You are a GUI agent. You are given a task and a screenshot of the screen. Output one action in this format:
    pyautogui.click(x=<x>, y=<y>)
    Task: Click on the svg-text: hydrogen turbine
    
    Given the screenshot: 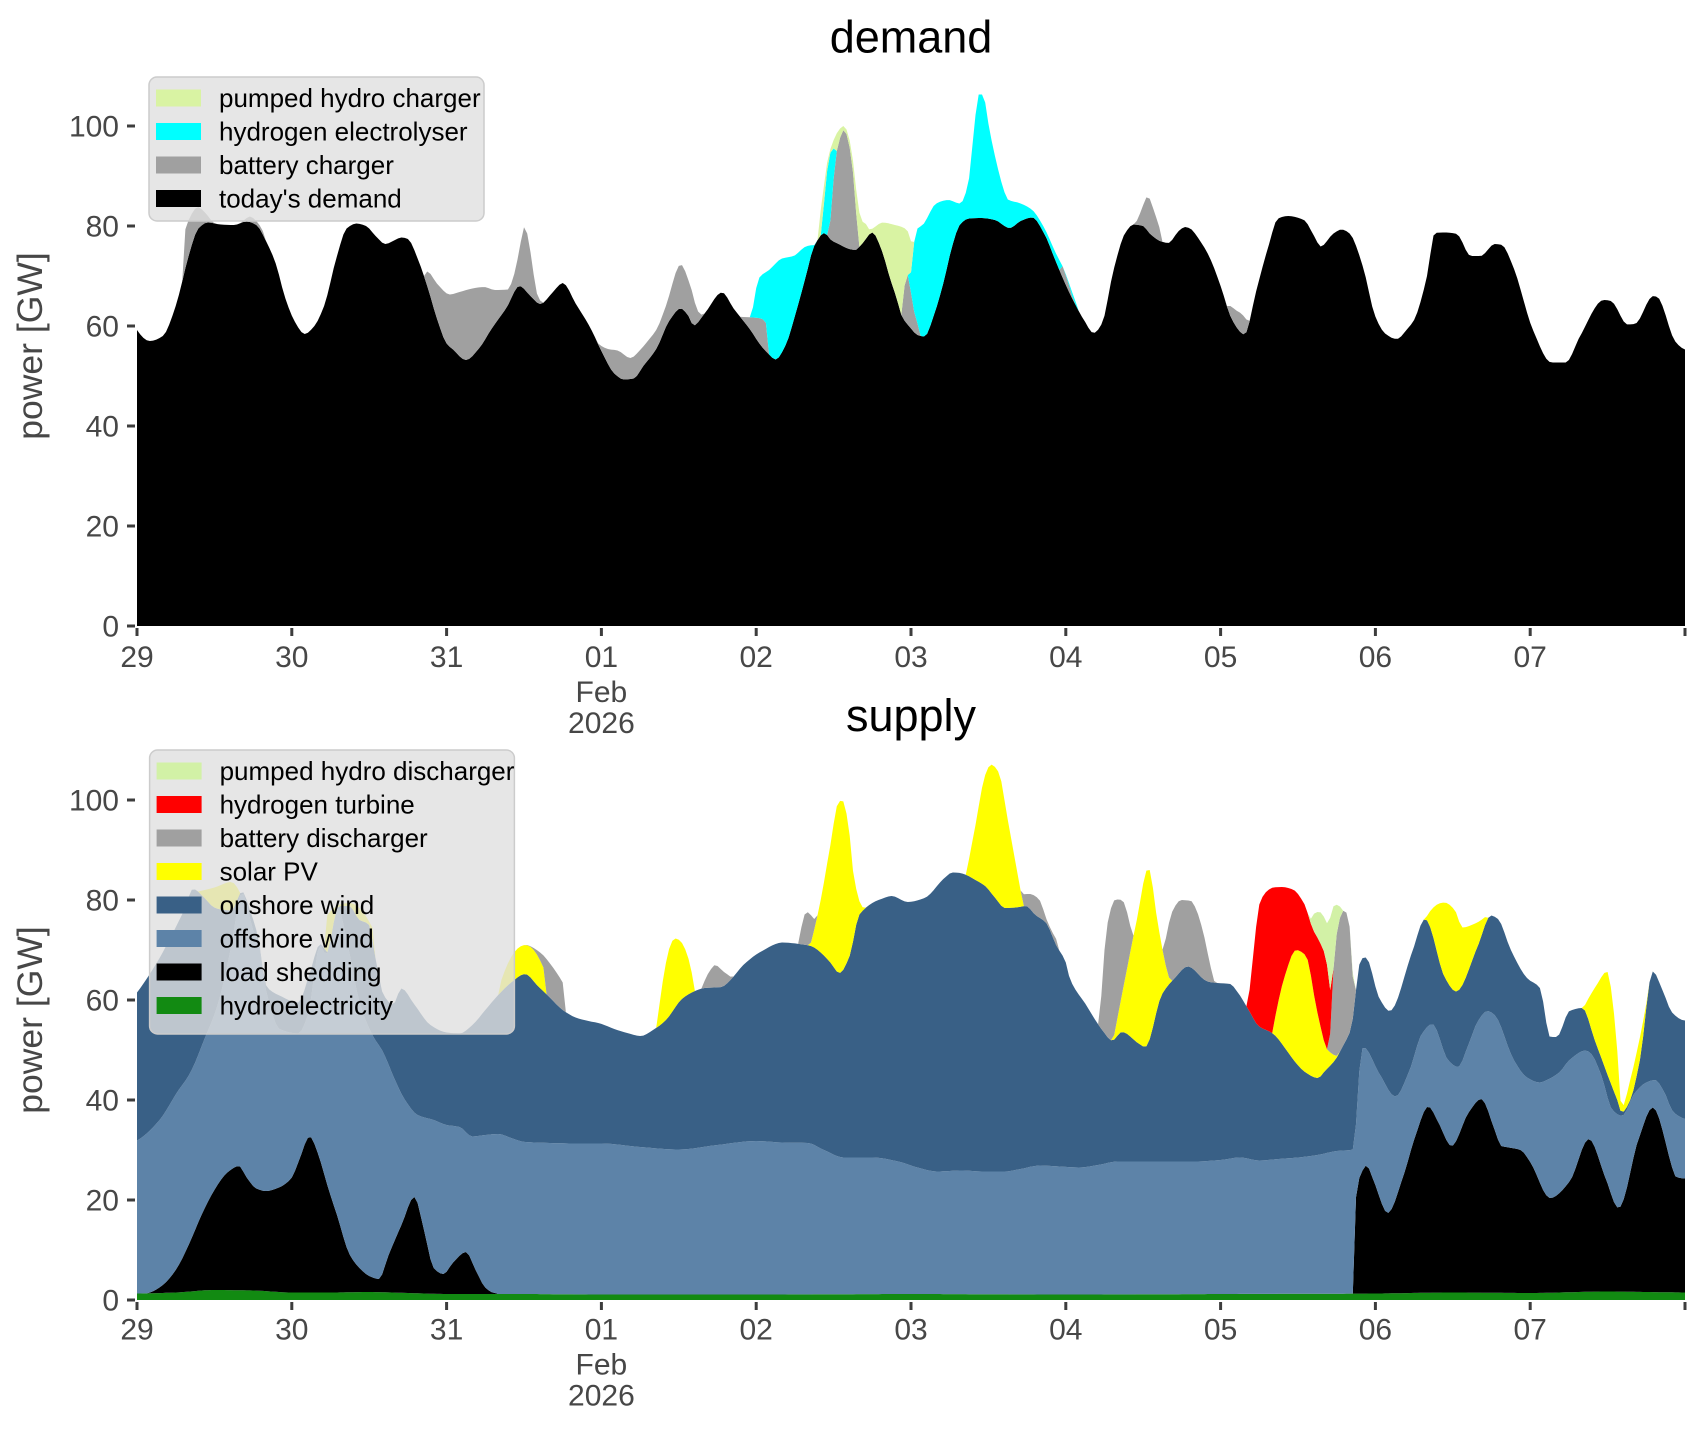 What is the action you would take?
    pyautogui.click(x=317, y=805)
    